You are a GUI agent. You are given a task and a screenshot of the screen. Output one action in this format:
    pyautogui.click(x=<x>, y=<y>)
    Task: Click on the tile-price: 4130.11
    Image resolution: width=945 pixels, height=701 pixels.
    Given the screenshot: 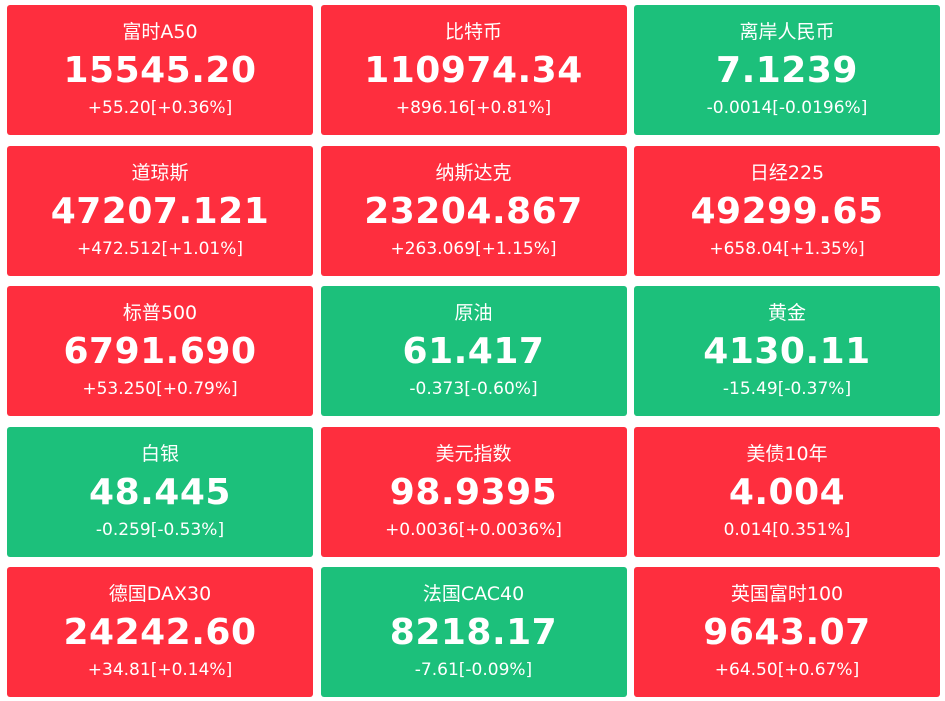 What is the action you would take?
    pyautogui.click(x=787, y=351)
    